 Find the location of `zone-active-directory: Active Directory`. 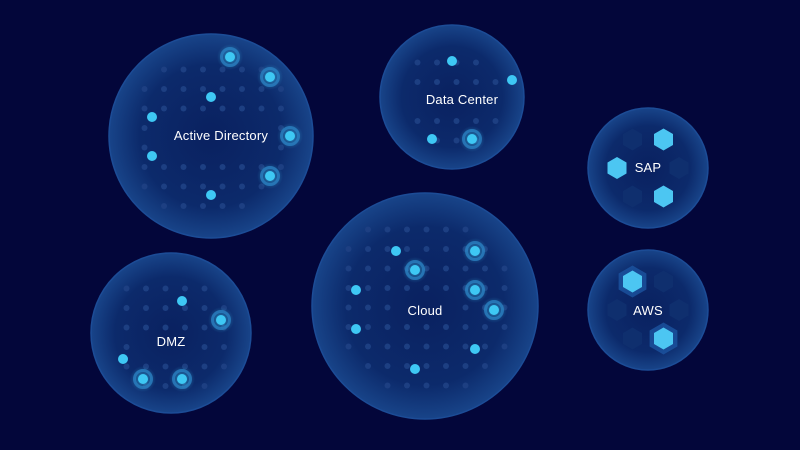

zone-active-directory: Active Directory is located at coordinates (211, 136).